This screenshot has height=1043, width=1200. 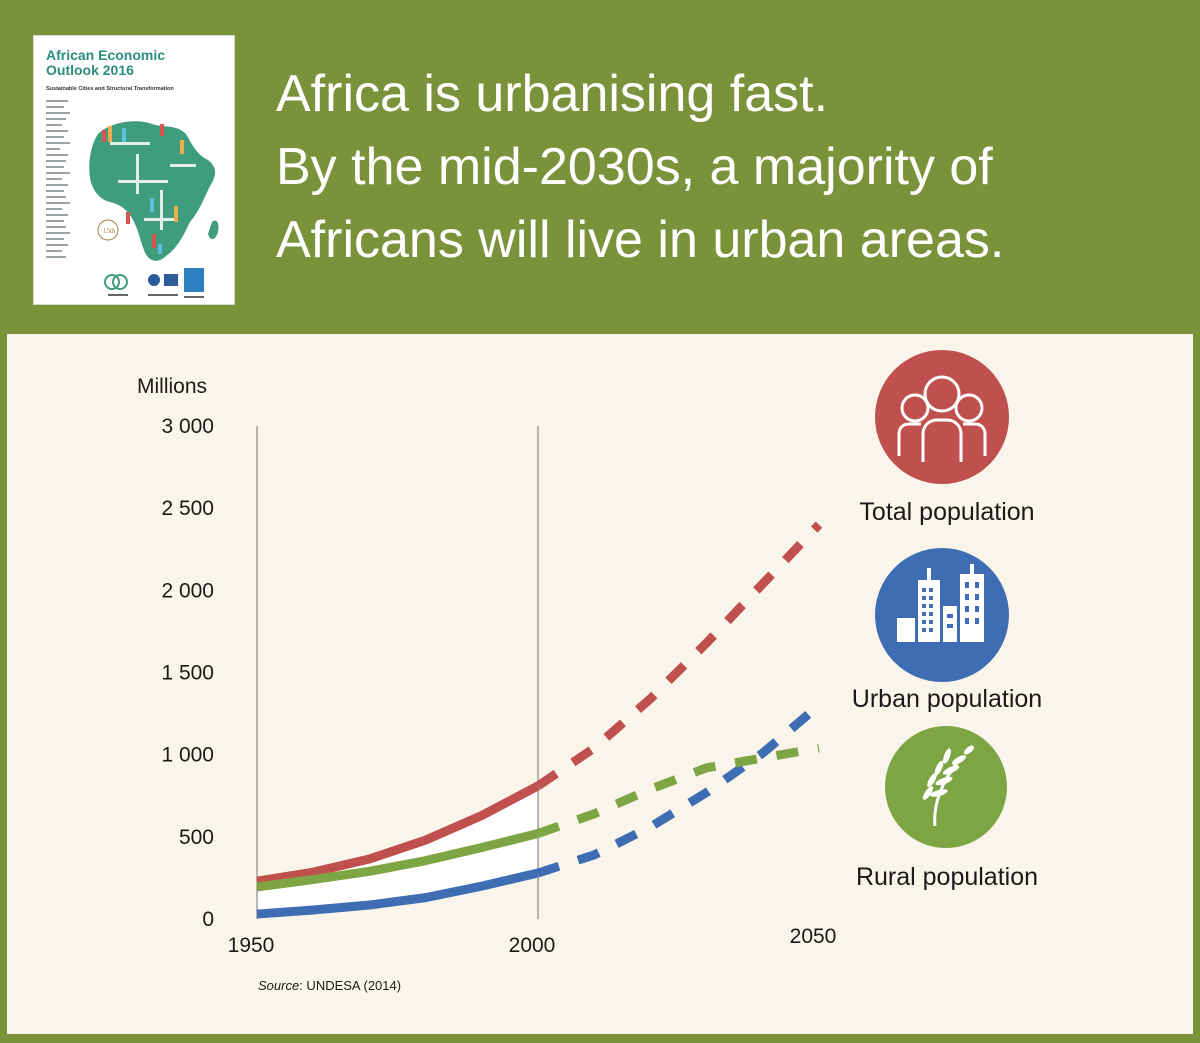 What do you see at coordinates (187, 426) in the screenshot?
I see `y-tick-label: 3 000` at bounding box center [187, 426].